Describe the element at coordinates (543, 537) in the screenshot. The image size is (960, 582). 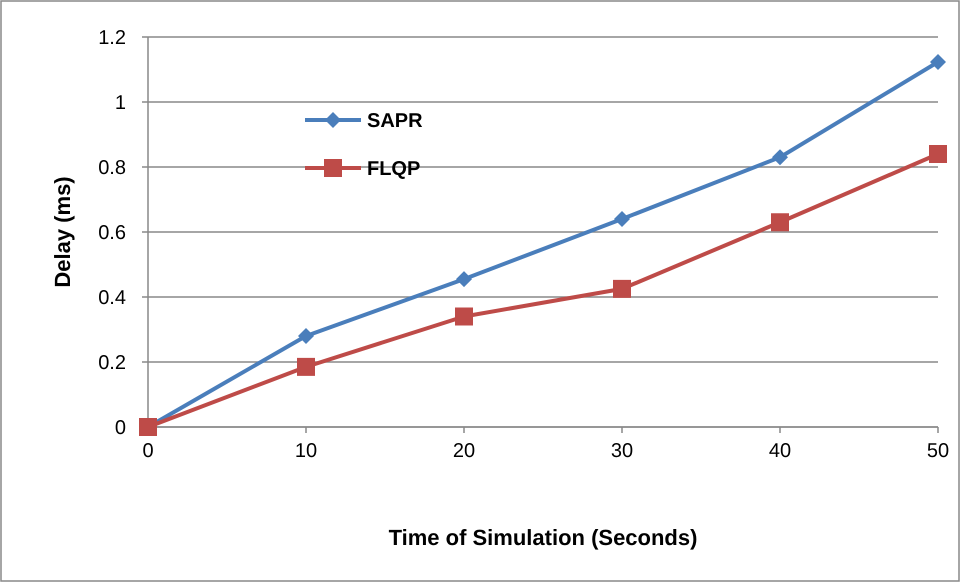
I see `x-axis-title: Time of Simulation (Seconds)` at that location.